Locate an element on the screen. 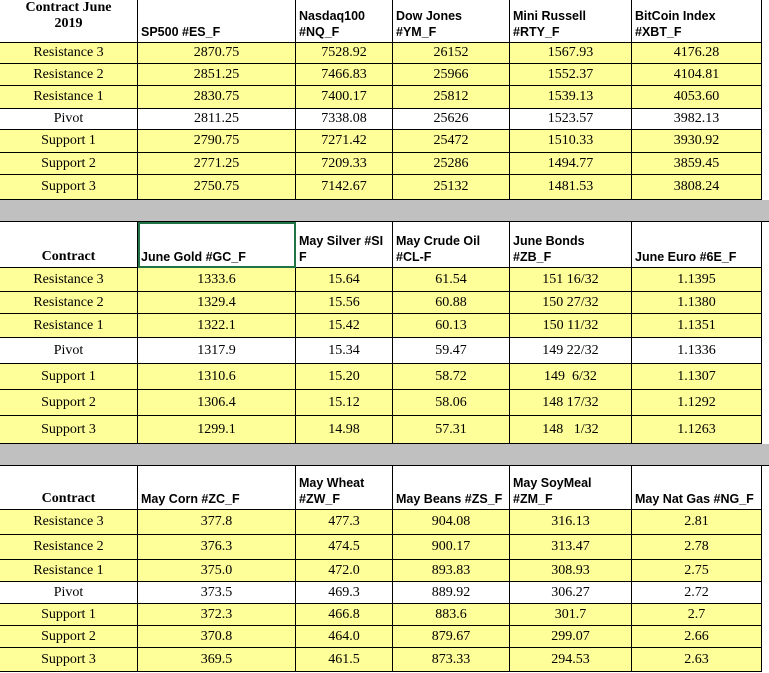 The image size is (769, 673). value-cell: 1510.33 is located at coordinates (571, 141).